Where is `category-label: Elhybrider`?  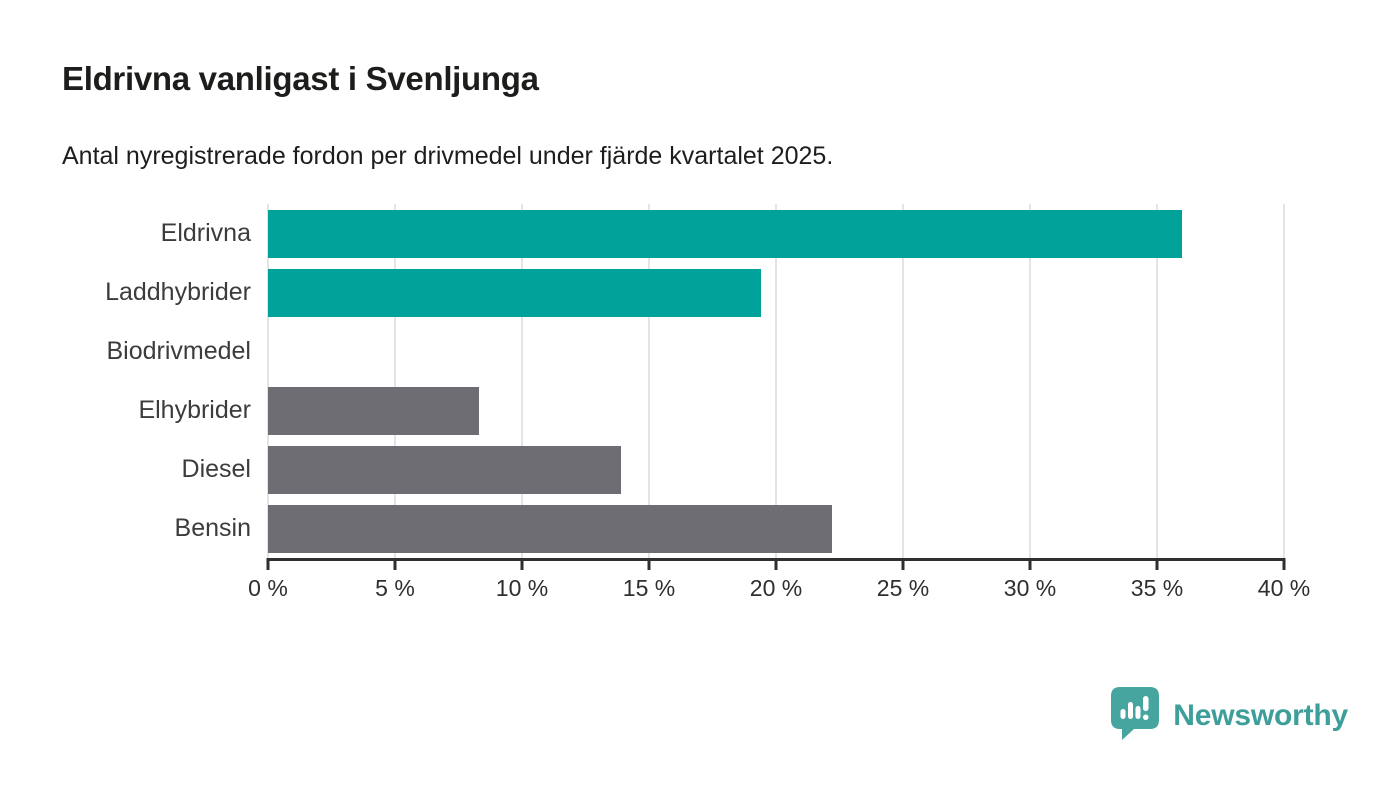 category-label: Elhybrider is located at coordinates (194, 410).